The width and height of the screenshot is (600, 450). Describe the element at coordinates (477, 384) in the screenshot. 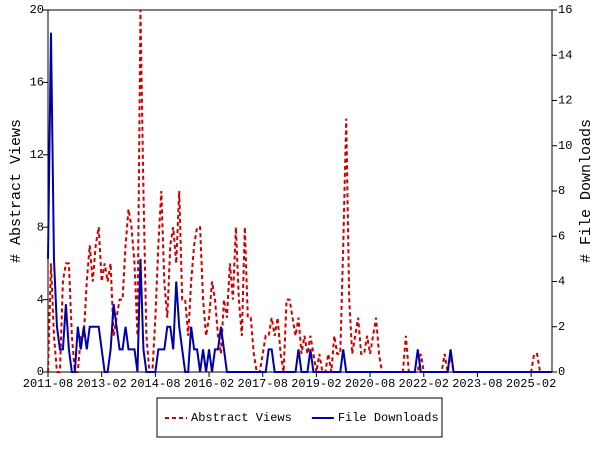

I see `x-tick-label: 2023-08` at that location.